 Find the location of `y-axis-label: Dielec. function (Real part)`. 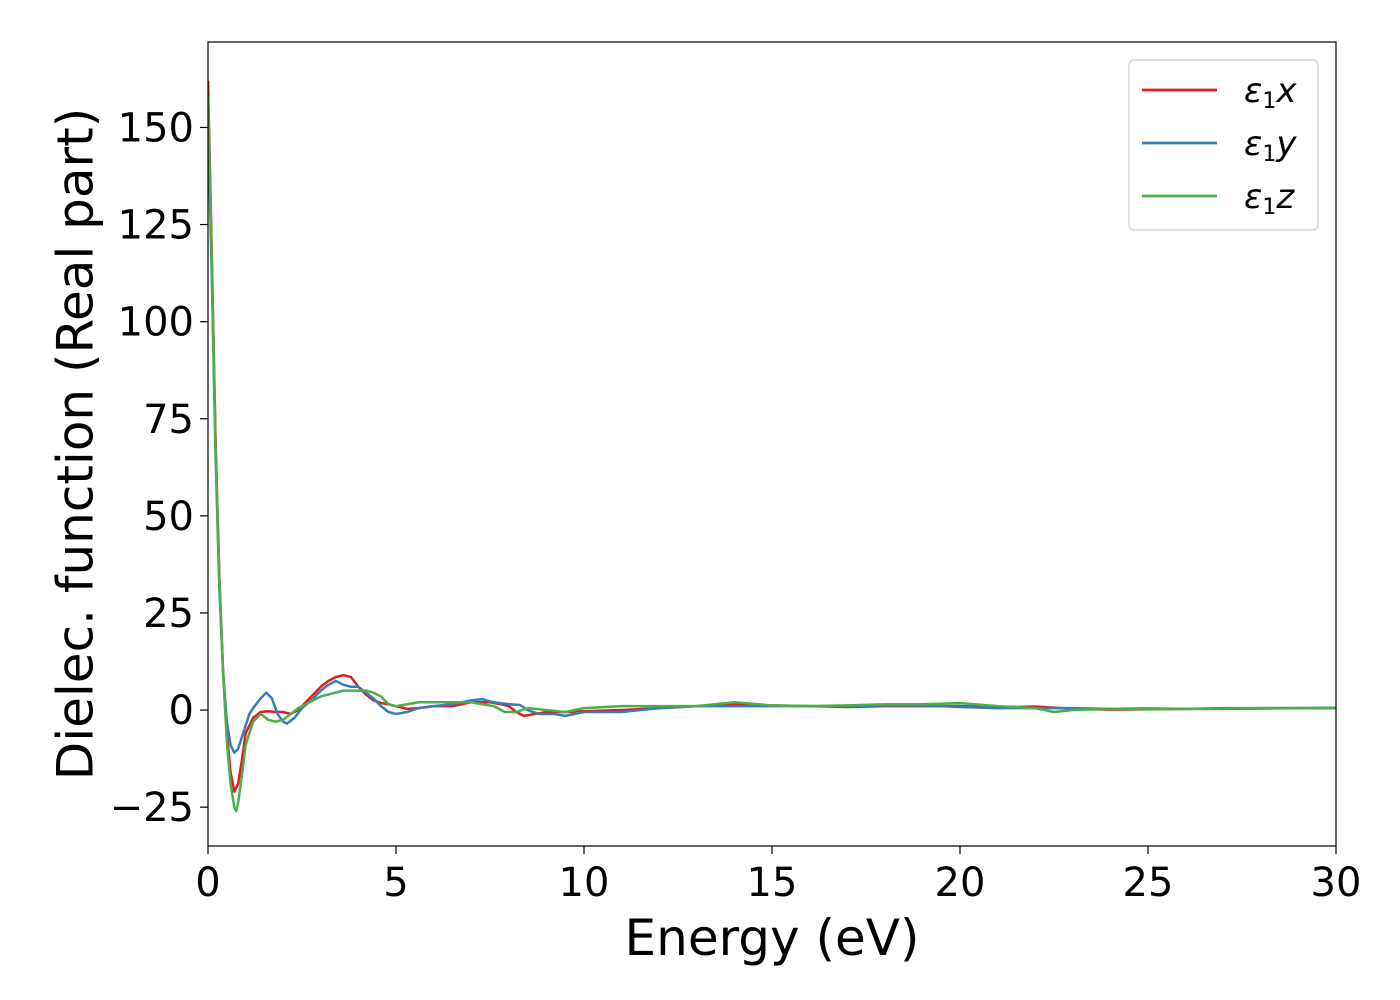

y-axis-label: Dielec. function (Real part) is located at coordinates (76, 444).